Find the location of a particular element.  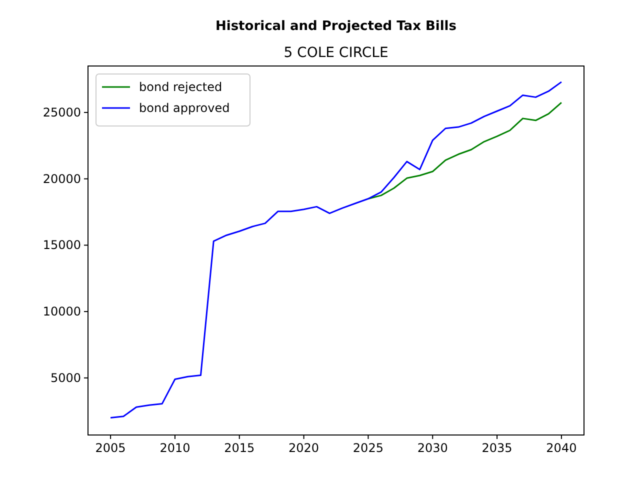

x-tick-label: 2015 is located at coordinates (239, 448).